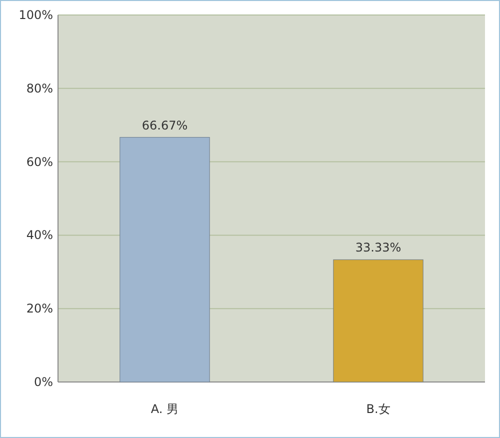 The height and width of the screenshot is (438, 500). Describe the element at coordinates (165, 125) in the screenshot. I see `data-label: 66.67%` at that location.